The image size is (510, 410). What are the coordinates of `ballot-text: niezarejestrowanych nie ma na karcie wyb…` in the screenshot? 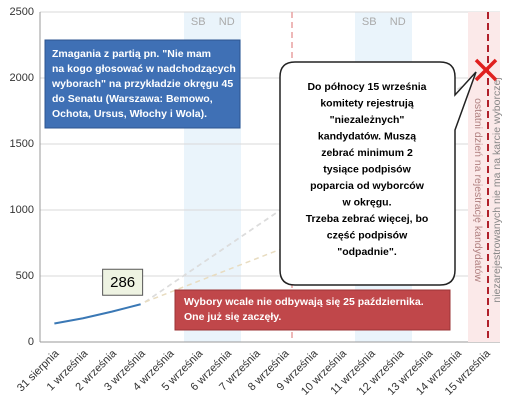 It's located at (497, 189).